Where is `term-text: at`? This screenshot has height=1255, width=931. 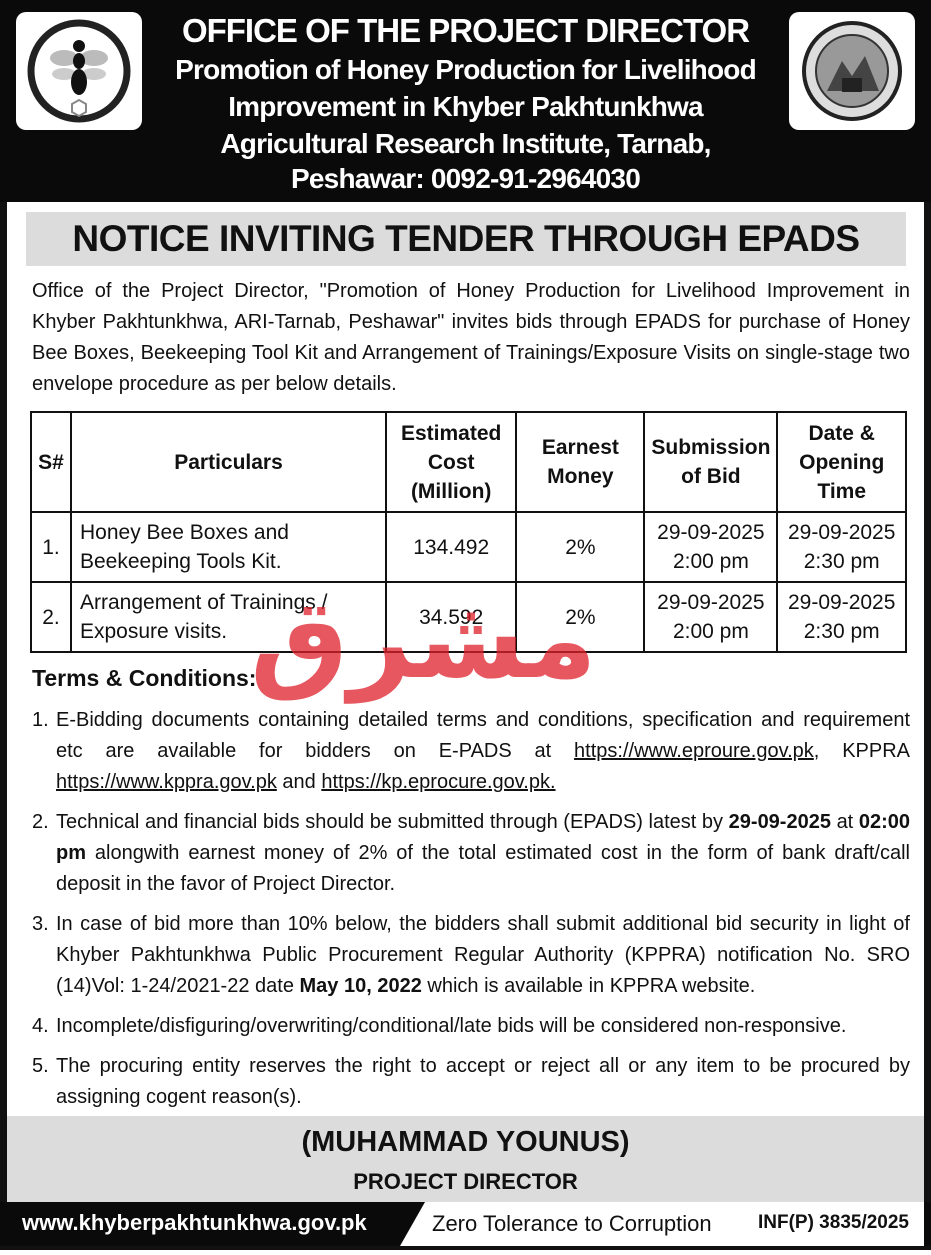 term-text: at is located at coordinates (844, 822).